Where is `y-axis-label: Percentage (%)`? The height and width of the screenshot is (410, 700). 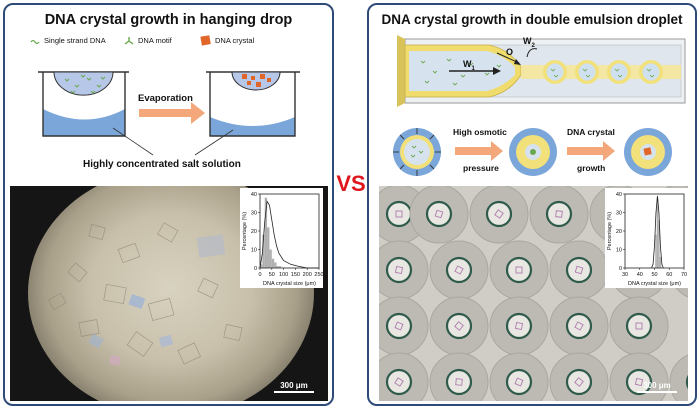 y-axis-label: Percentage (%) is located at coordinates (610, 231).